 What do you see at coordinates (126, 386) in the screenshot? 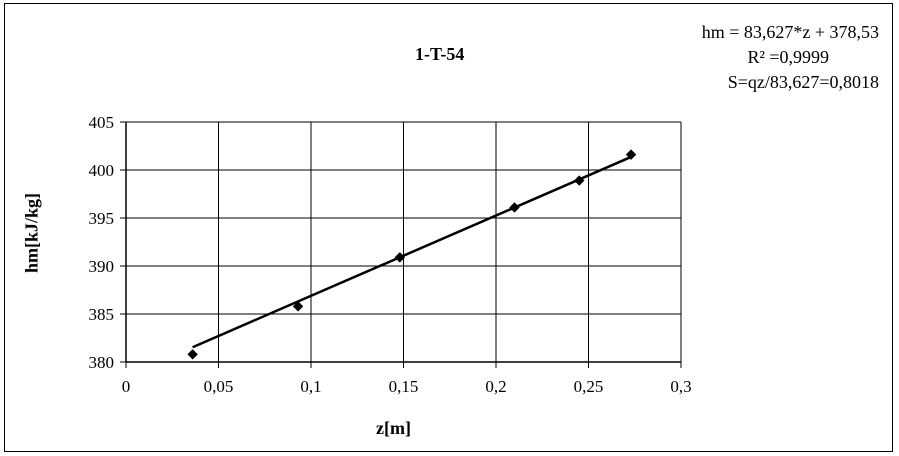
I see `x-tick-label: 0` at bounding box center [126, 386].